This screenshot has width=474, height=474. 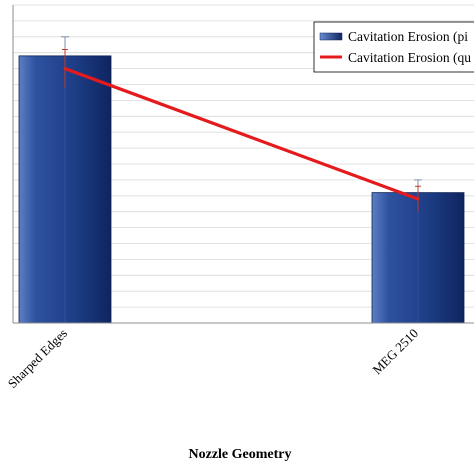 I want to click on legend-line-label: Cavitation Erosion (qu, so click(x=409, y=57).